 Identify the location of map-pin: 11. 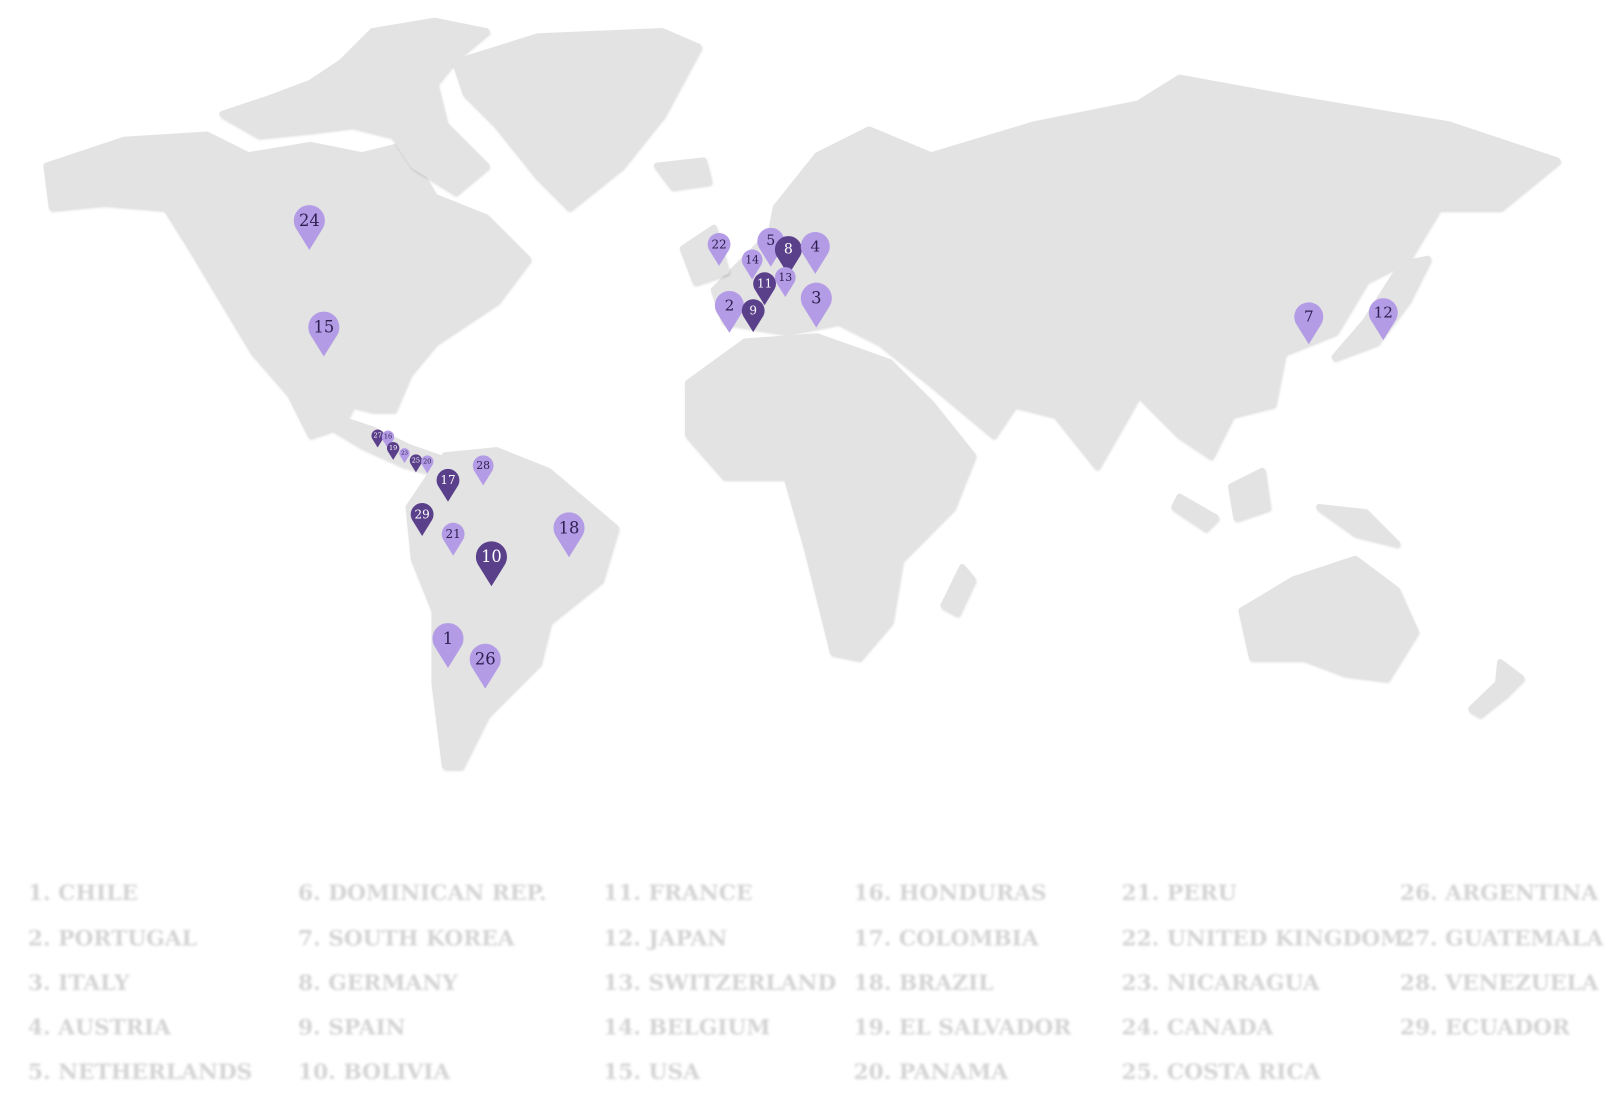
(764, 289).